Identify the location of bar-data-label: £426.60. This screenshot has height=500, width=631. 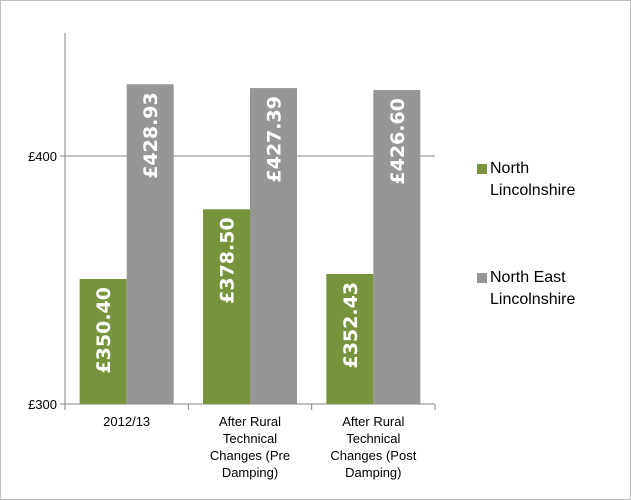
(398, 141).